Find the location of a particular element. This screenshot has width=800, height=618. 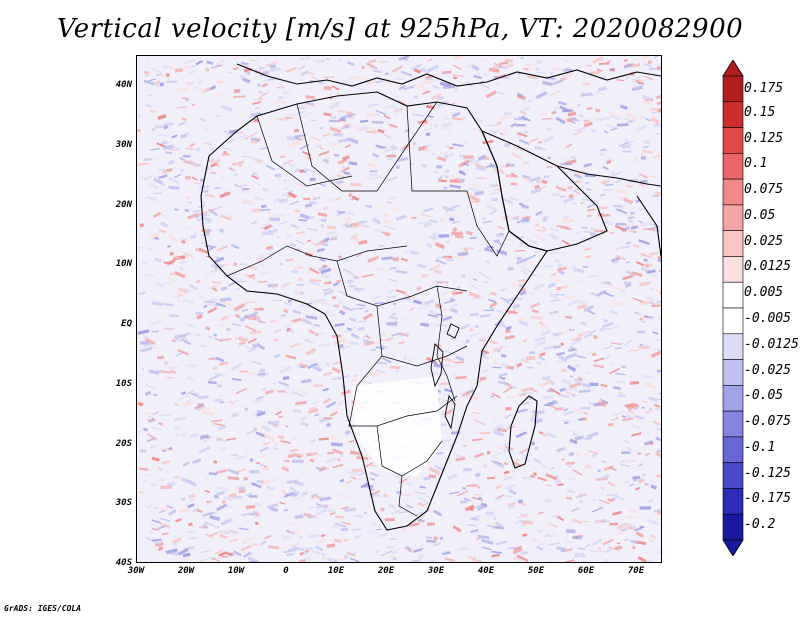

colorbar-label: -0.075 is located at coordinates (767, 422).